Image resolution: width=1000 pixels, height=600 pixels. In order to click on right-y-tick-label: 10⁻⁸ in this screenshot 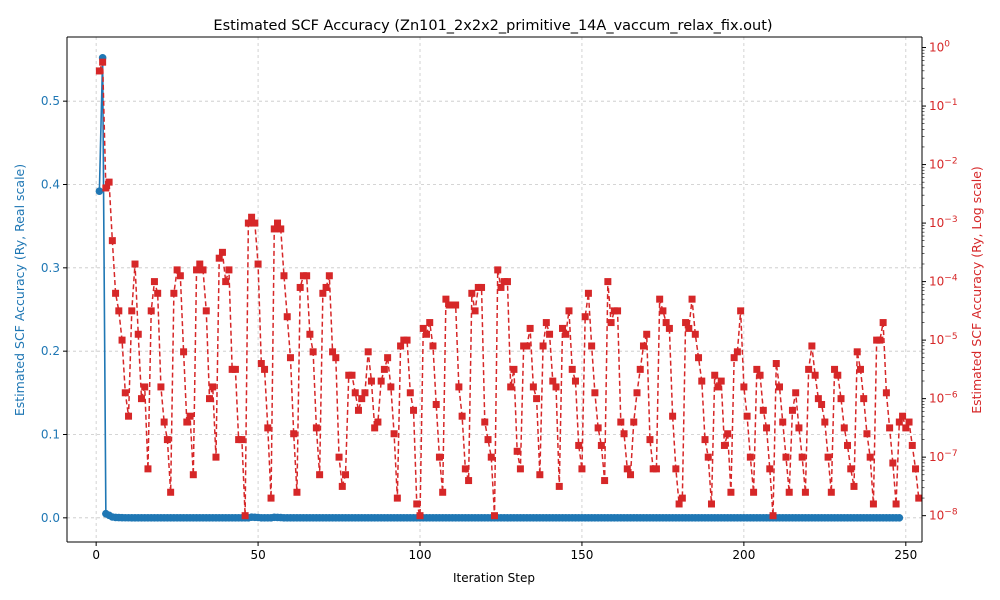, I will do `click(943, 515)`.